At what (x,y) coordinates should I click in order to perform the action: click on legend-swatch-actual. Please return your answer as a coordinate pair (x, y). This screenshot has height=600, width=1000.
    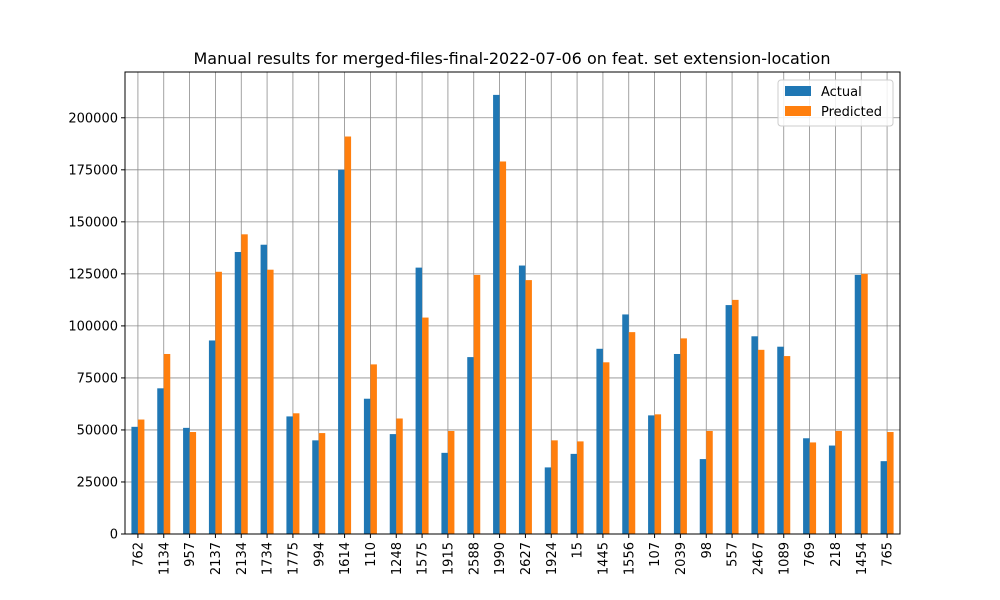
    Looking at the image, I should click on (798, 91).